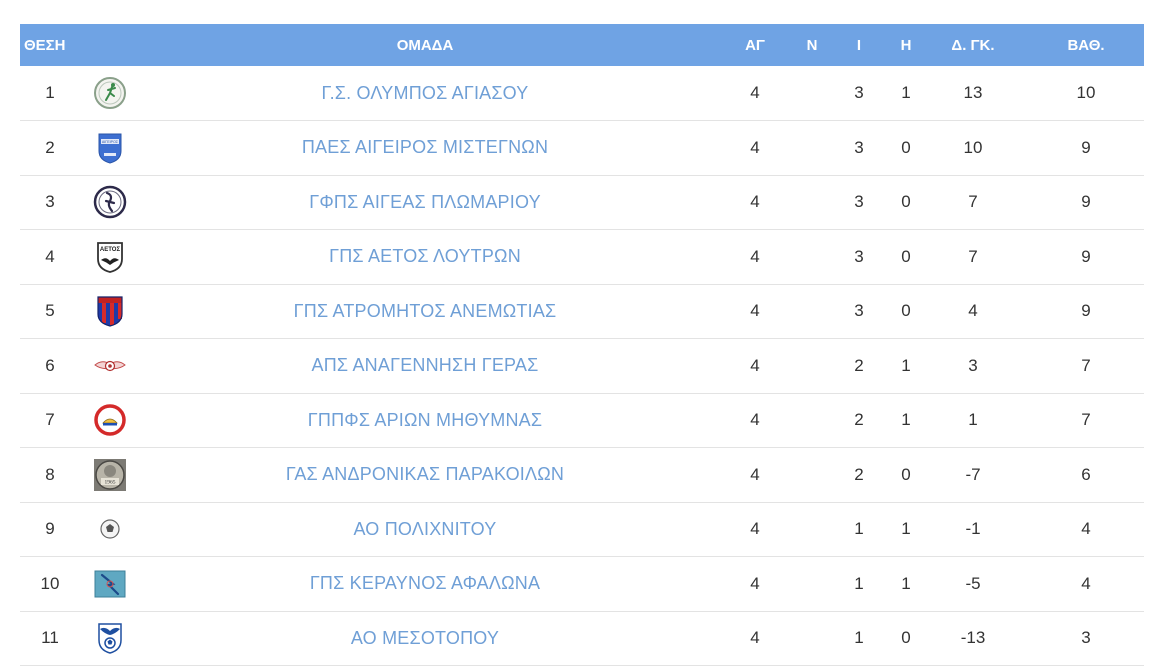 The height and width of the screenshot is (670, 1160). I want to click on team-link: ΑΠΣ ΑΝΑΓΕΝΝΗΣΗ ΓΕΡΑΣ, so click(425, 365).